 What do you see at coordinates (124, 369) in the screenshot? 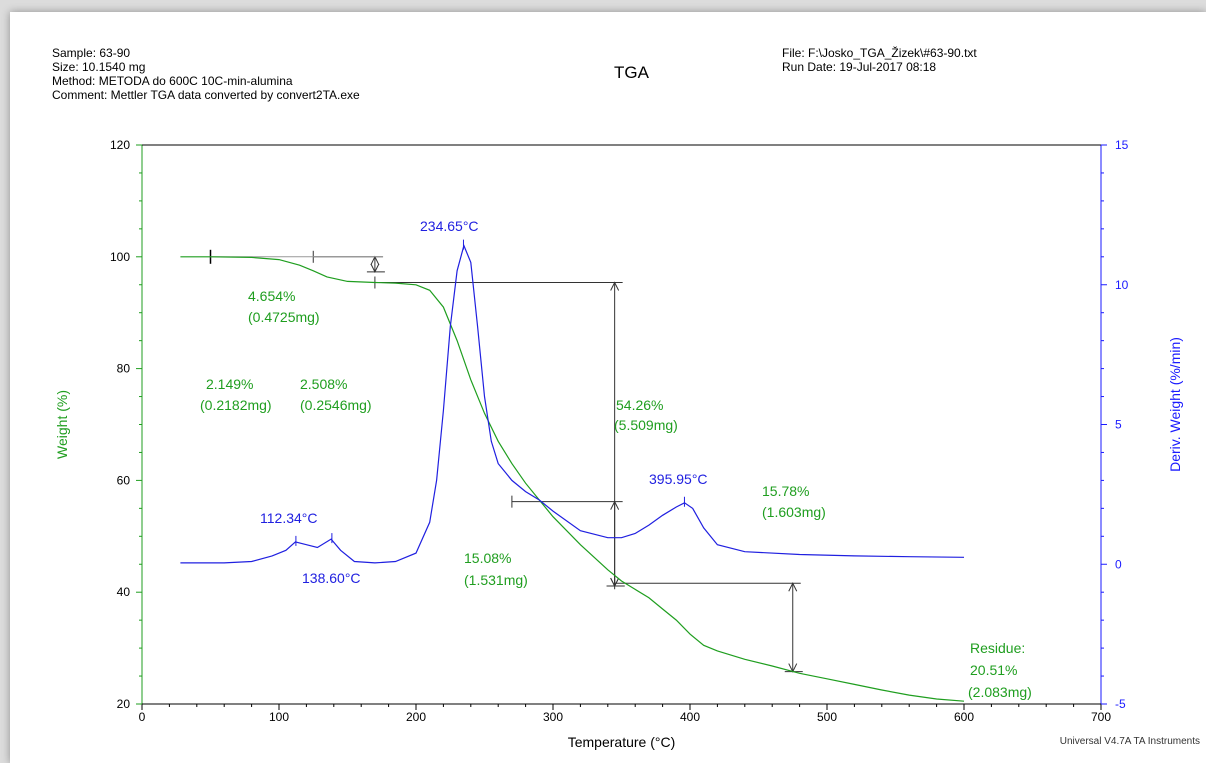
I see `y-left-tick-label: 80` at bounding box center [124, 369].